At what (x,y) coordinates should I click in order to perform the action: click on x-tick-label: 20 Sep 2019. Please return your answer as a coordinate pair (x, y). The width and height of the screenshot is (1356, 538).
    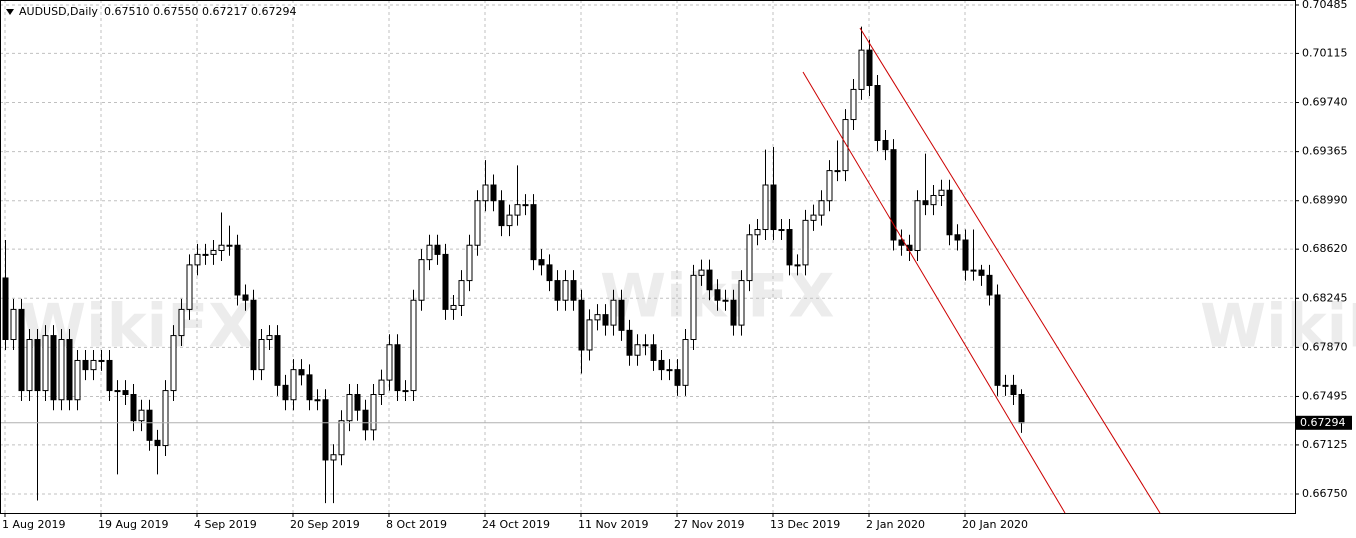
    Looking at the image, I should click on (325, 524).